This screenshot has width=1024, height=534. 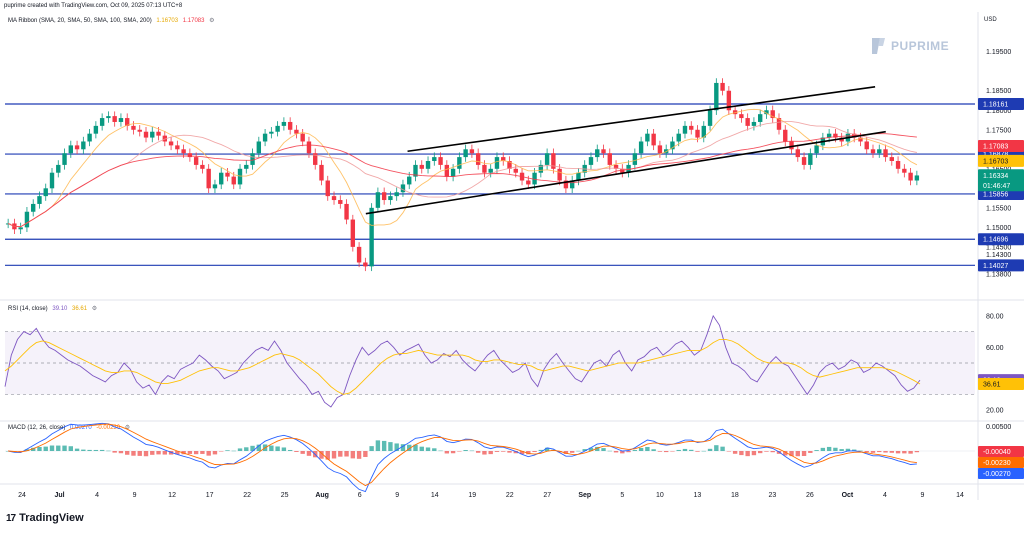 I want to click on tradingview-logo-text: TradingView, so click(x=51, y=518).